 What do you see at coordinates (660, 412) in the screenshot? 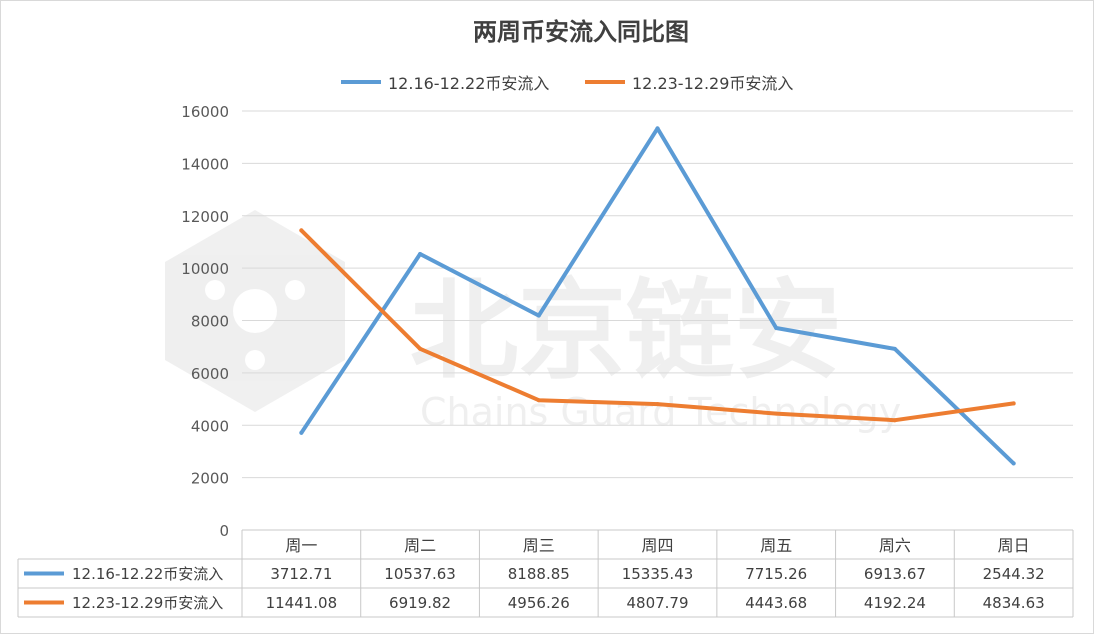
I see `watermark-en: Chains Guard Technology` at bounding box center [660, 412].